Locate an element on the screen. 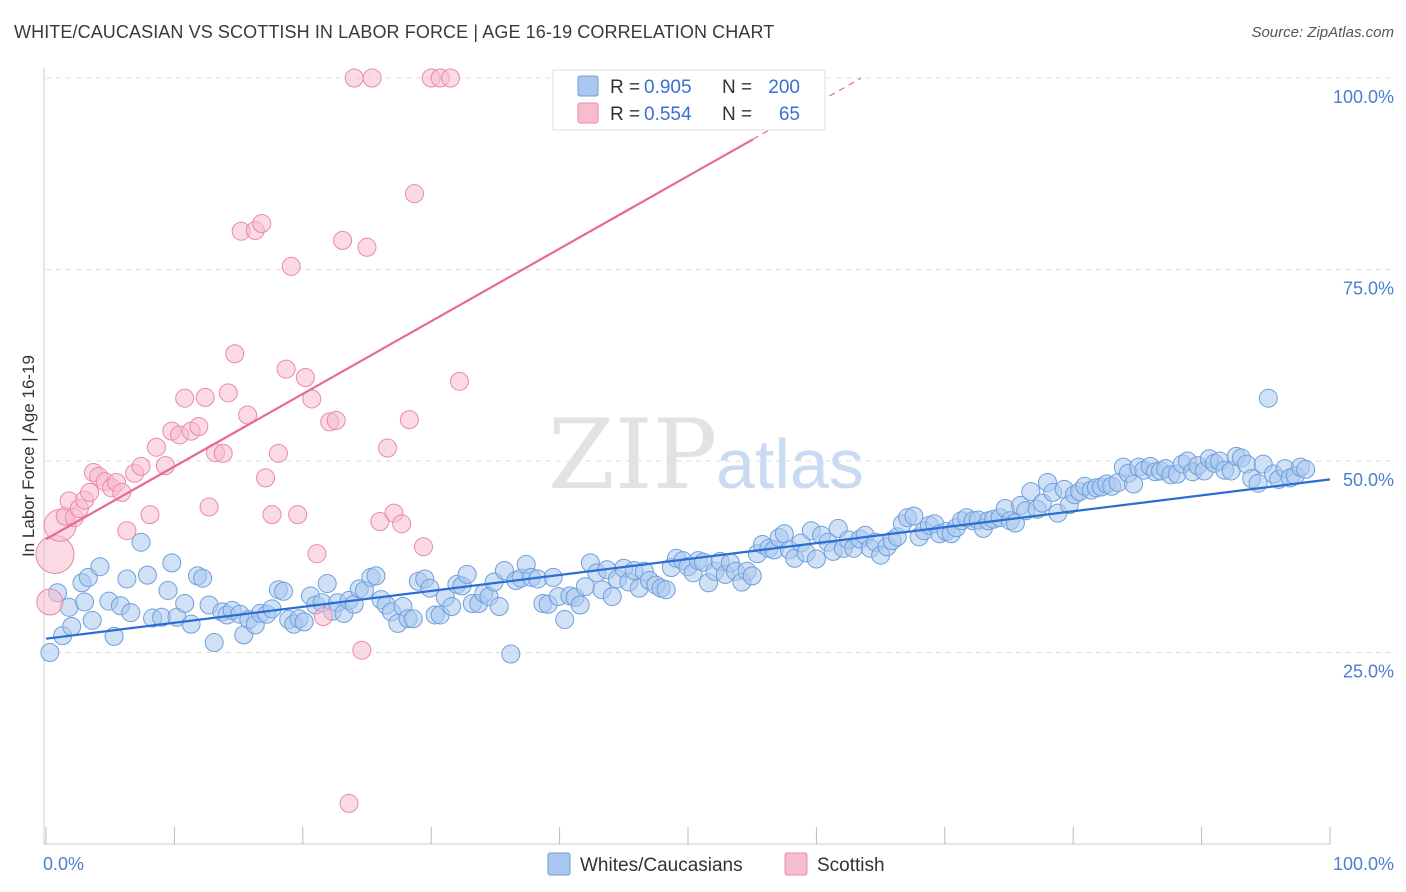 The image size is (1406, 892). x-tick-label-max: 100.0% is located at coordinates (1363, 864).